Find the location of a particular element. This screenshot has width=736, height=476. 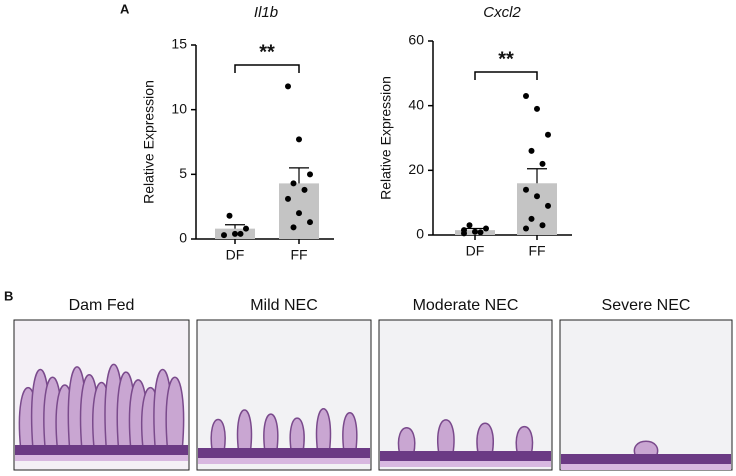

y-tick-label: 40 is located at coordinates (416, 104).